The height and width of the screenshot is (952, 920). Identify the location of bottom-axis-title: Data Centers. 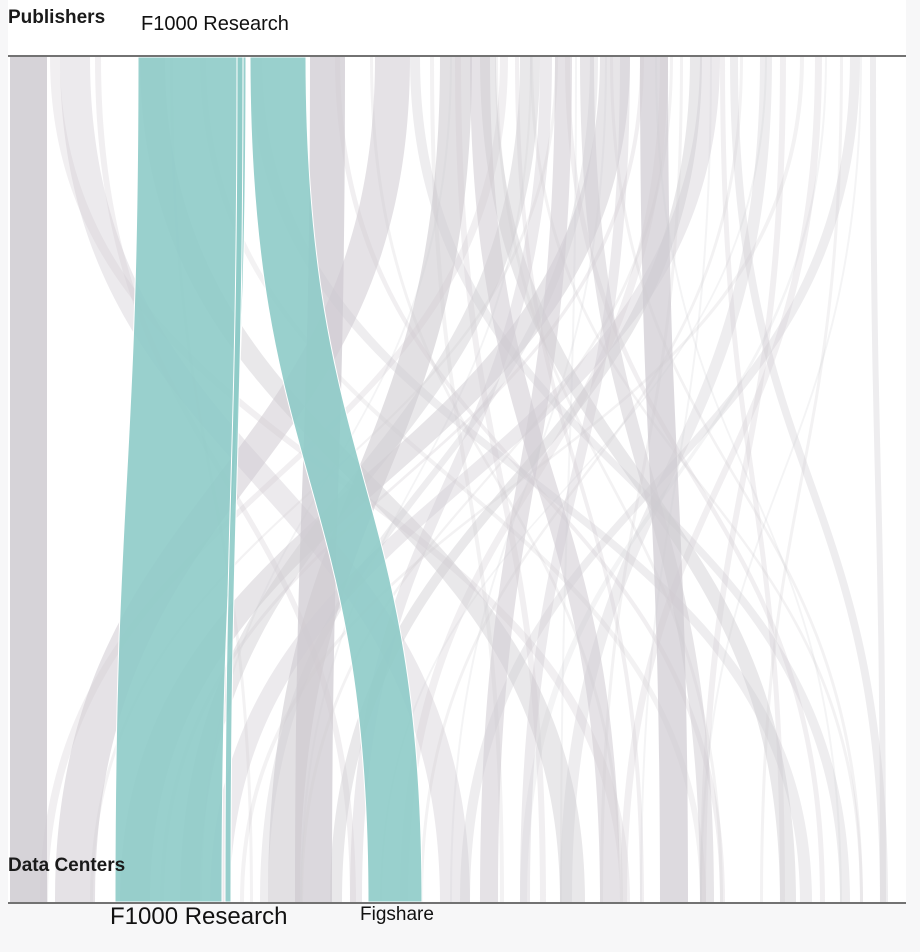
(67, 865).